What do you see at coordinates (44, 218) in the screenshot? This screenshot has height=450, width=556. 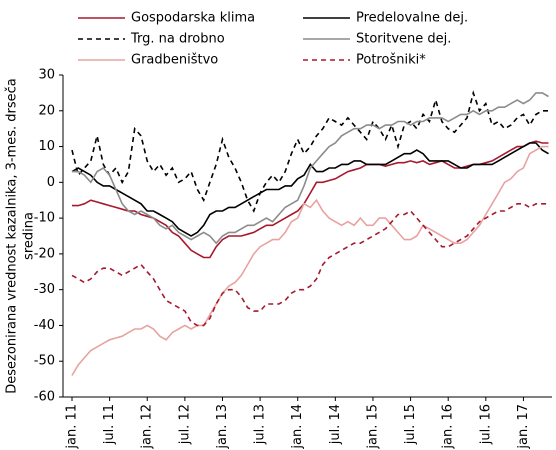 I see `y-tick-label: -10` at bounding box center [44, 218].